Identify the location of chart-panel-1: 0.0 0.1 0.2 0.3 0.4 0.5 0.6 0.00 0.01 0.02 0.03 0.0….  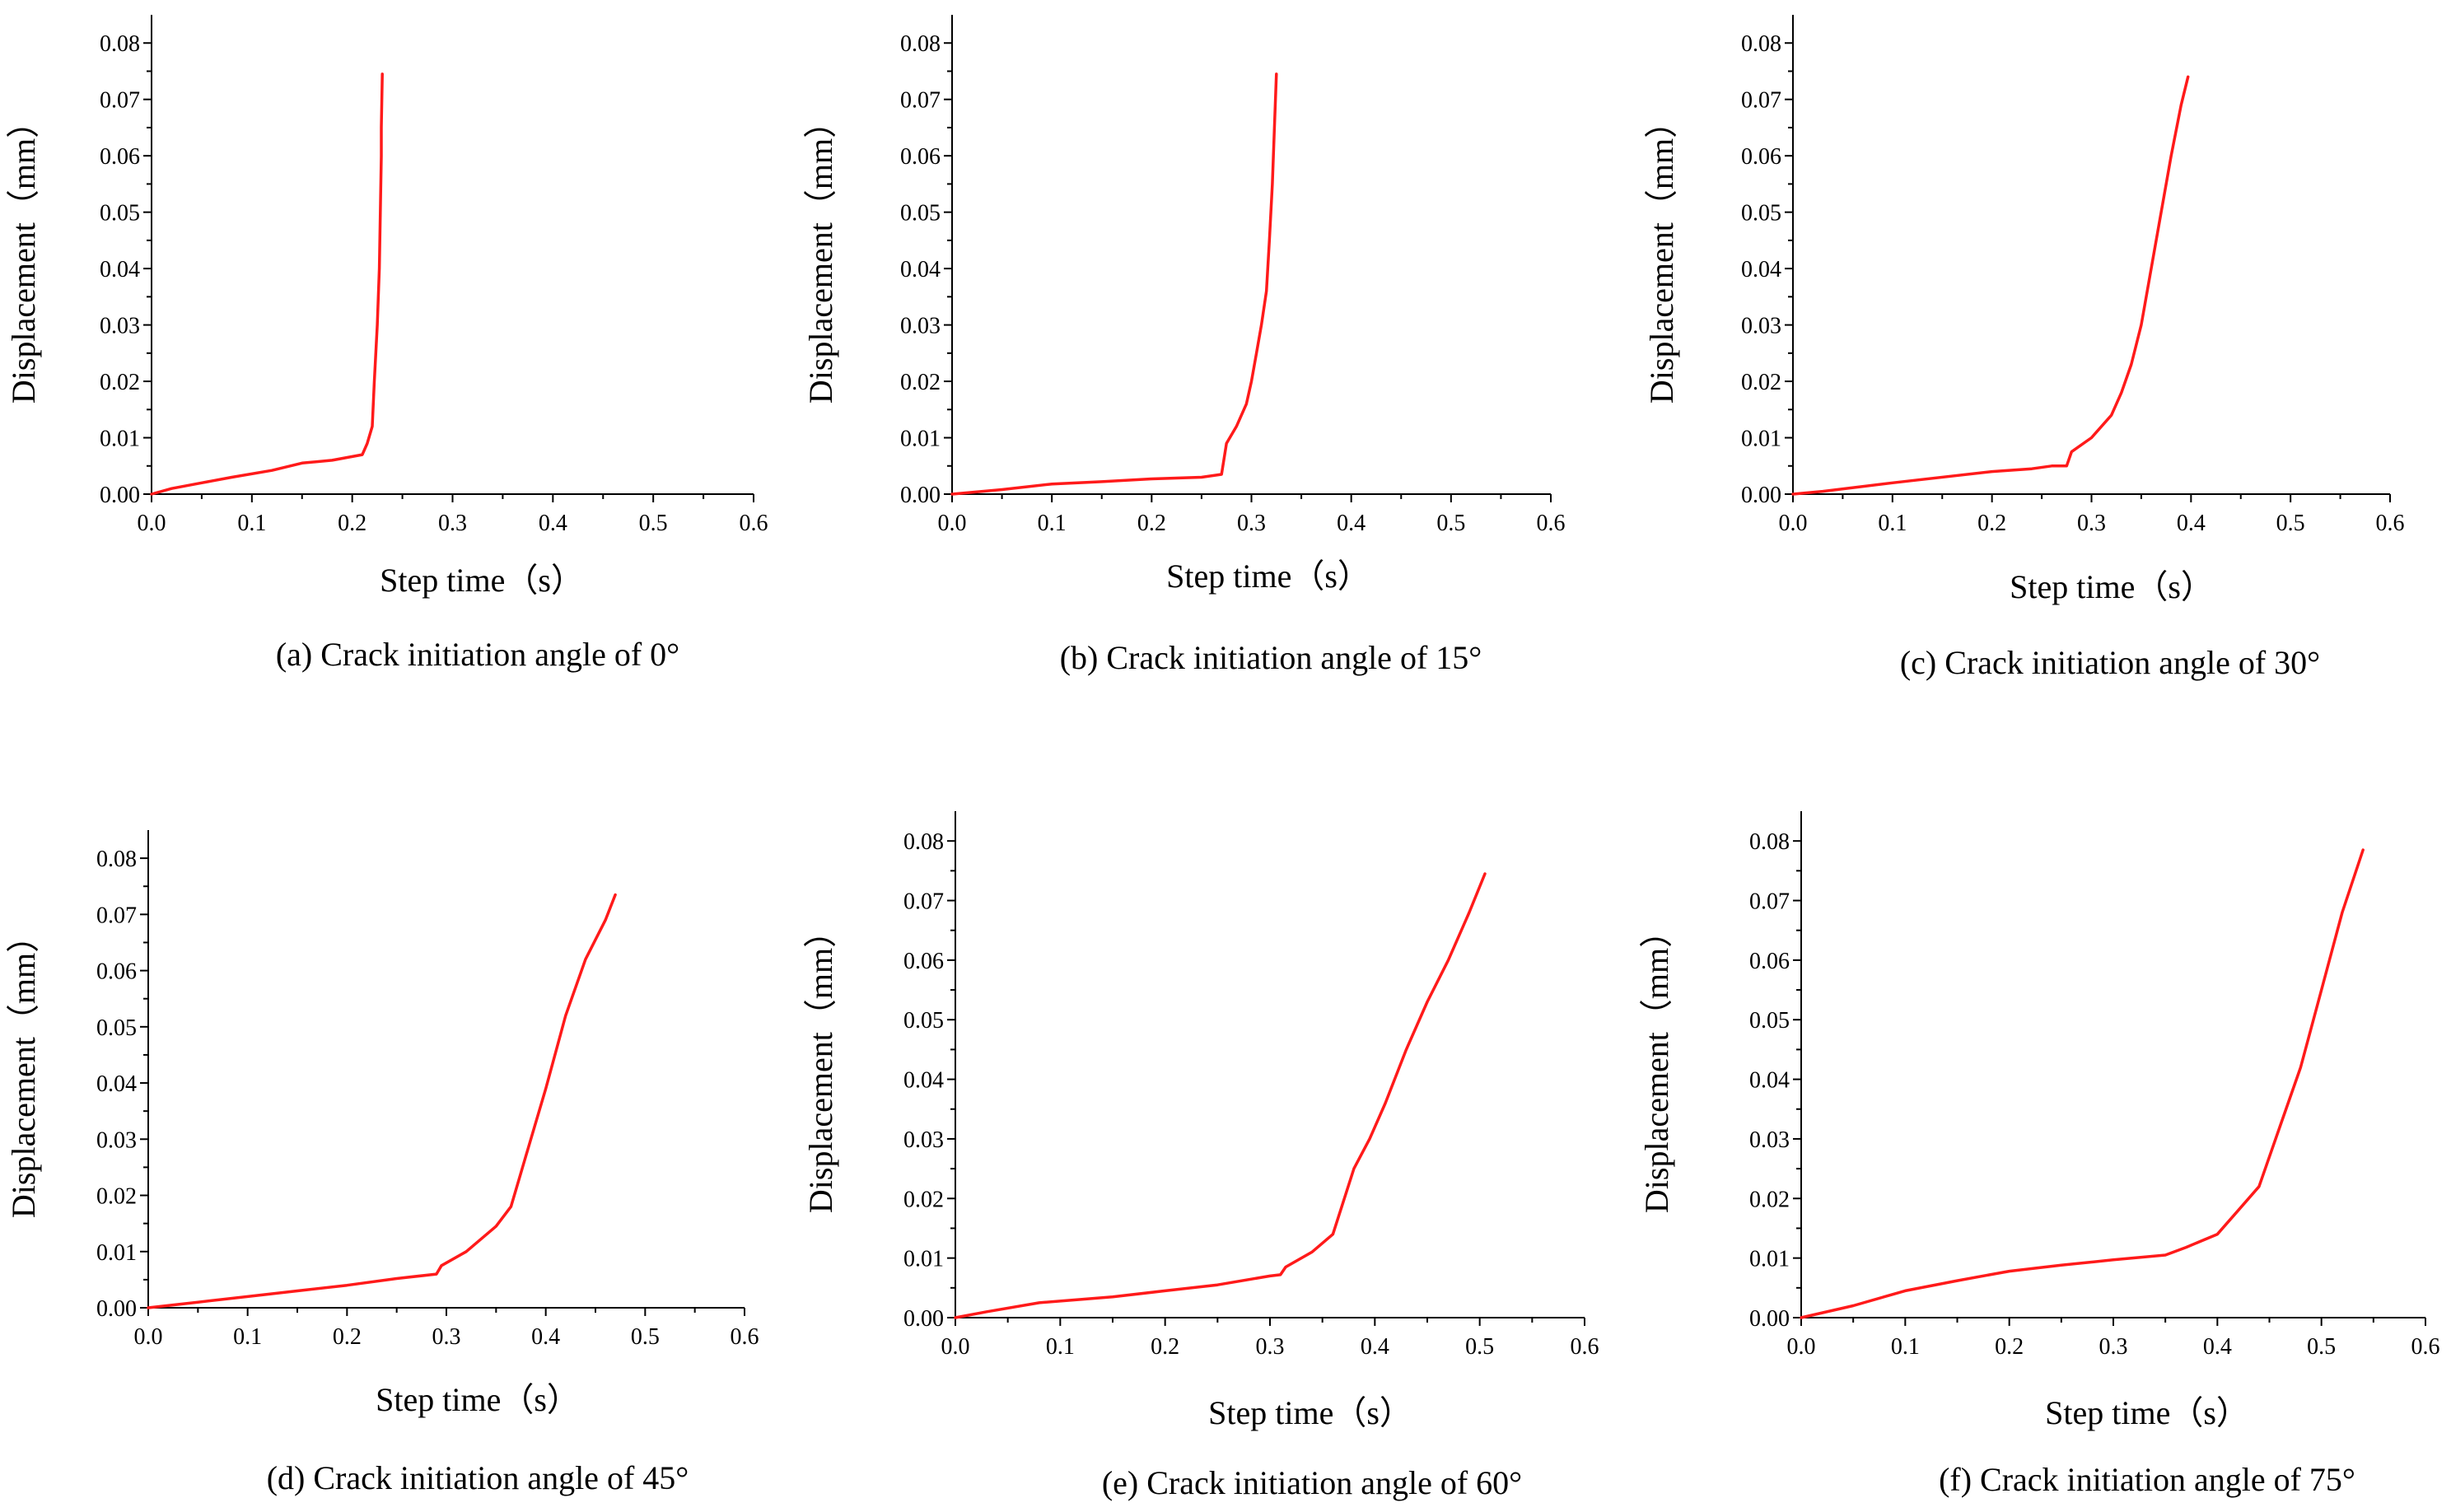
(386, 344).